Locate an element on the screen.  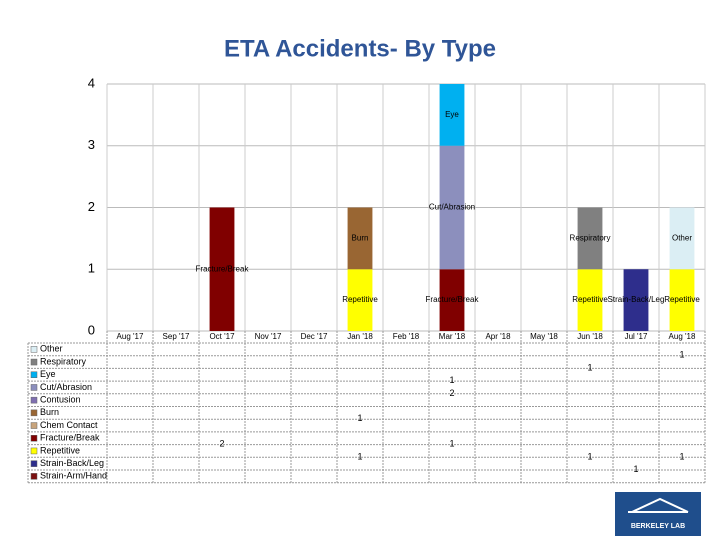
segment-label: Cut/Abrasion is located at coordinates (452, 207).